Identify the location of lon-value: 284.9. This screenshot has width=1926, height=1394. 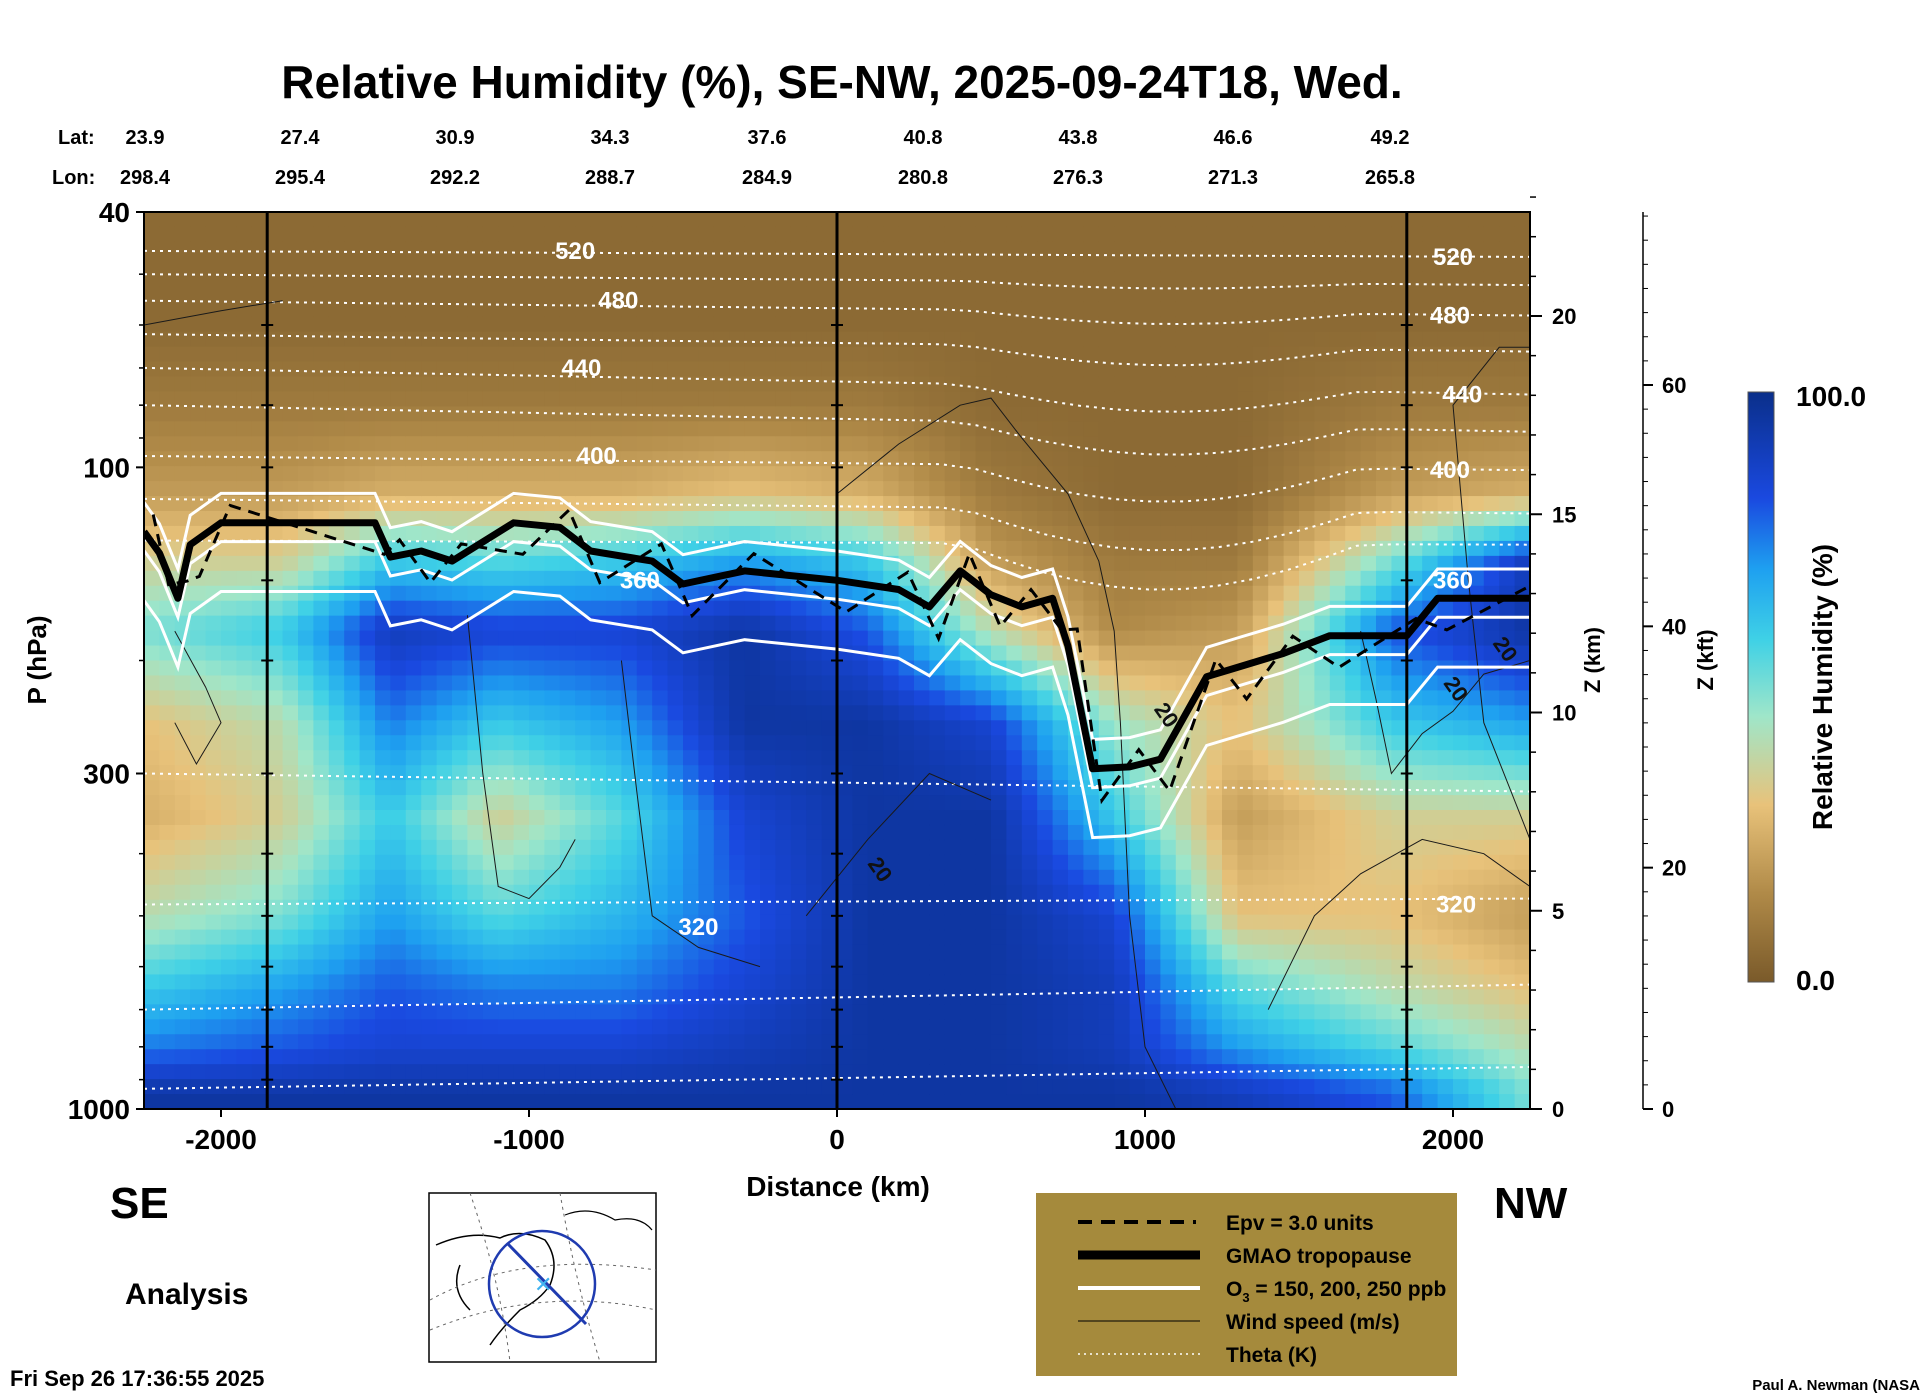
(767, 178).